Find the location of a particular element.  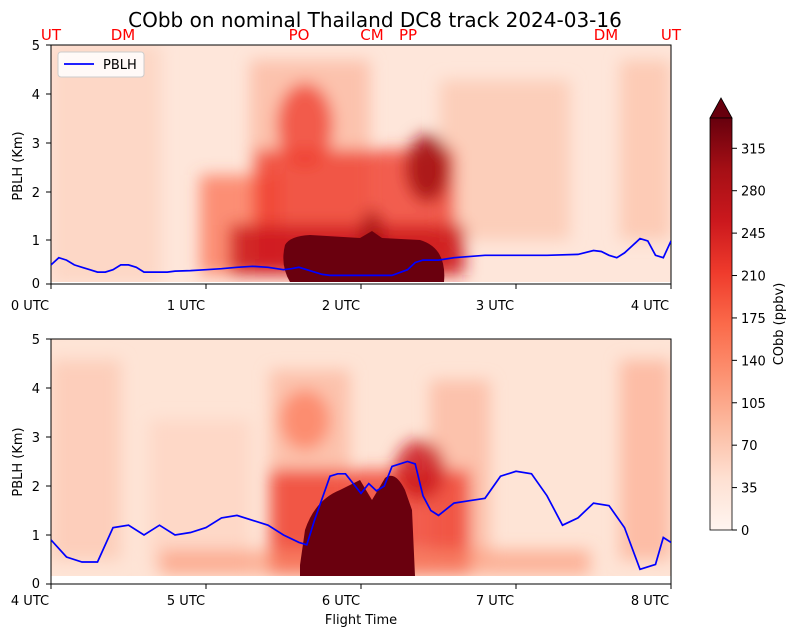

legend-box is located at coordinates (101, 64).